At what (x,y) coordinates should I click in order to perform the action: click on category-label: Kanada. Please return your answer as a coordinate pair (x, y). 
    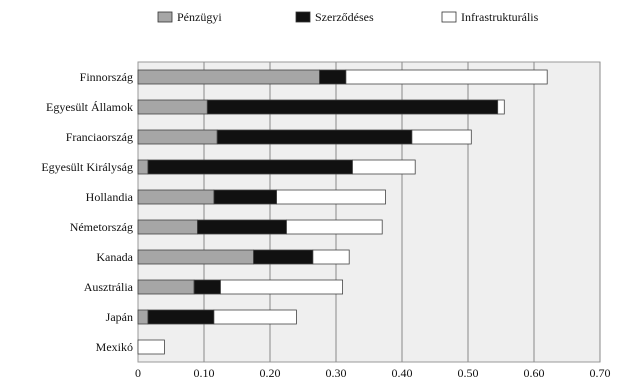
    Looking at the image, I should click on (114, 257).